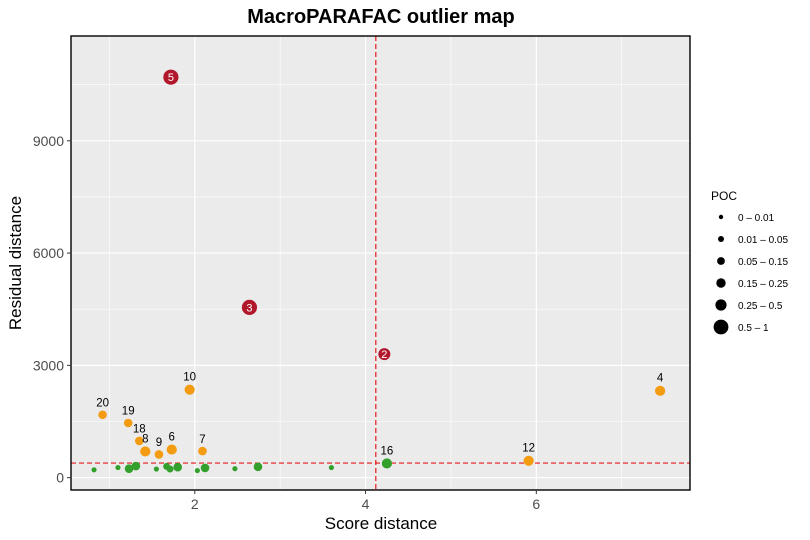 The image size is (810, 540). Describe the element at coordinates (52, 309) in the screenshot. I see `y-axis-ticks: 0 3000 6000 9000` at that location.